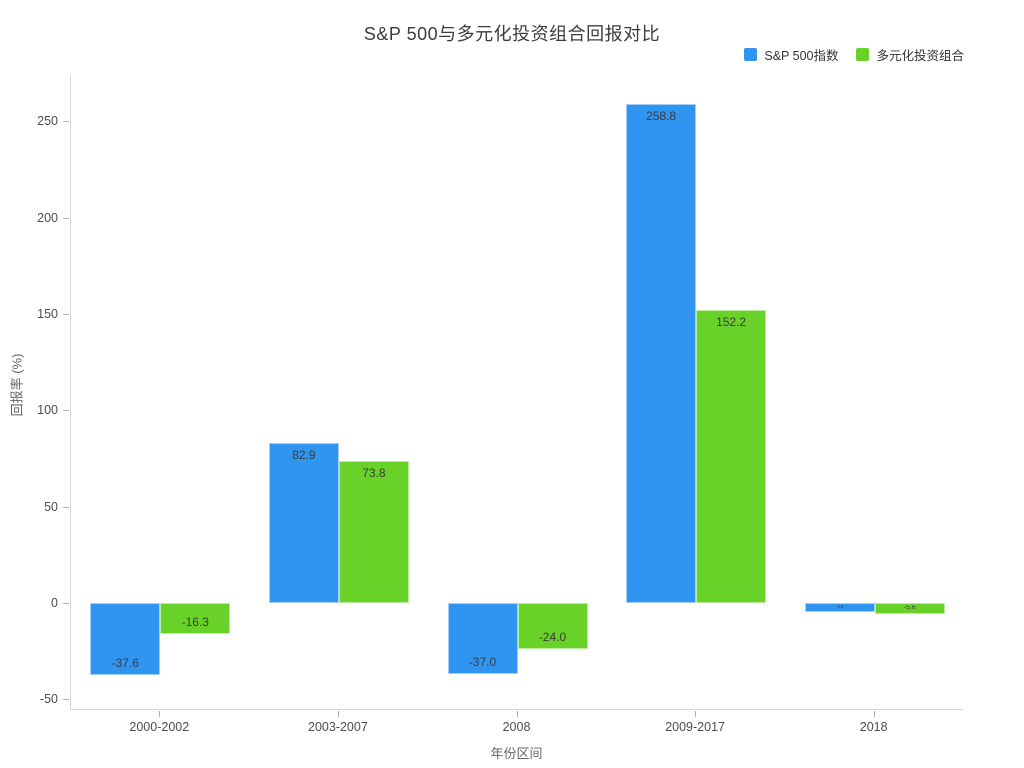  Describe the element at coordinates (304, 455) in the screenshot. I see `bar-value-label: 82.9` at that location.